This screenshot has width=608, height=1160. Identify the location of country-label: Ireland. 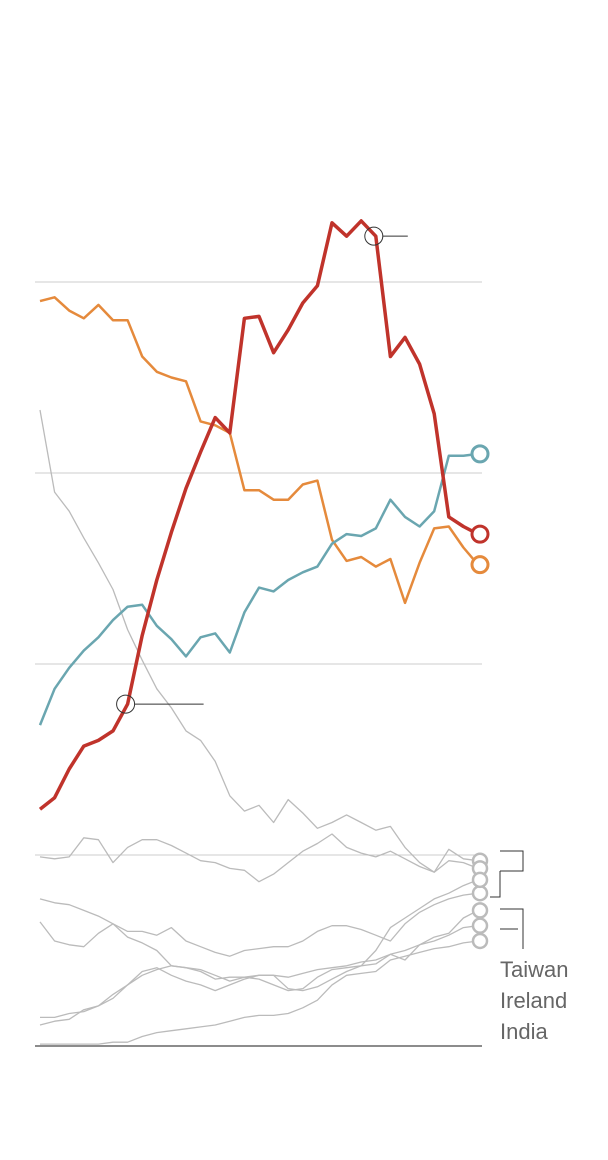
(533, 1000).